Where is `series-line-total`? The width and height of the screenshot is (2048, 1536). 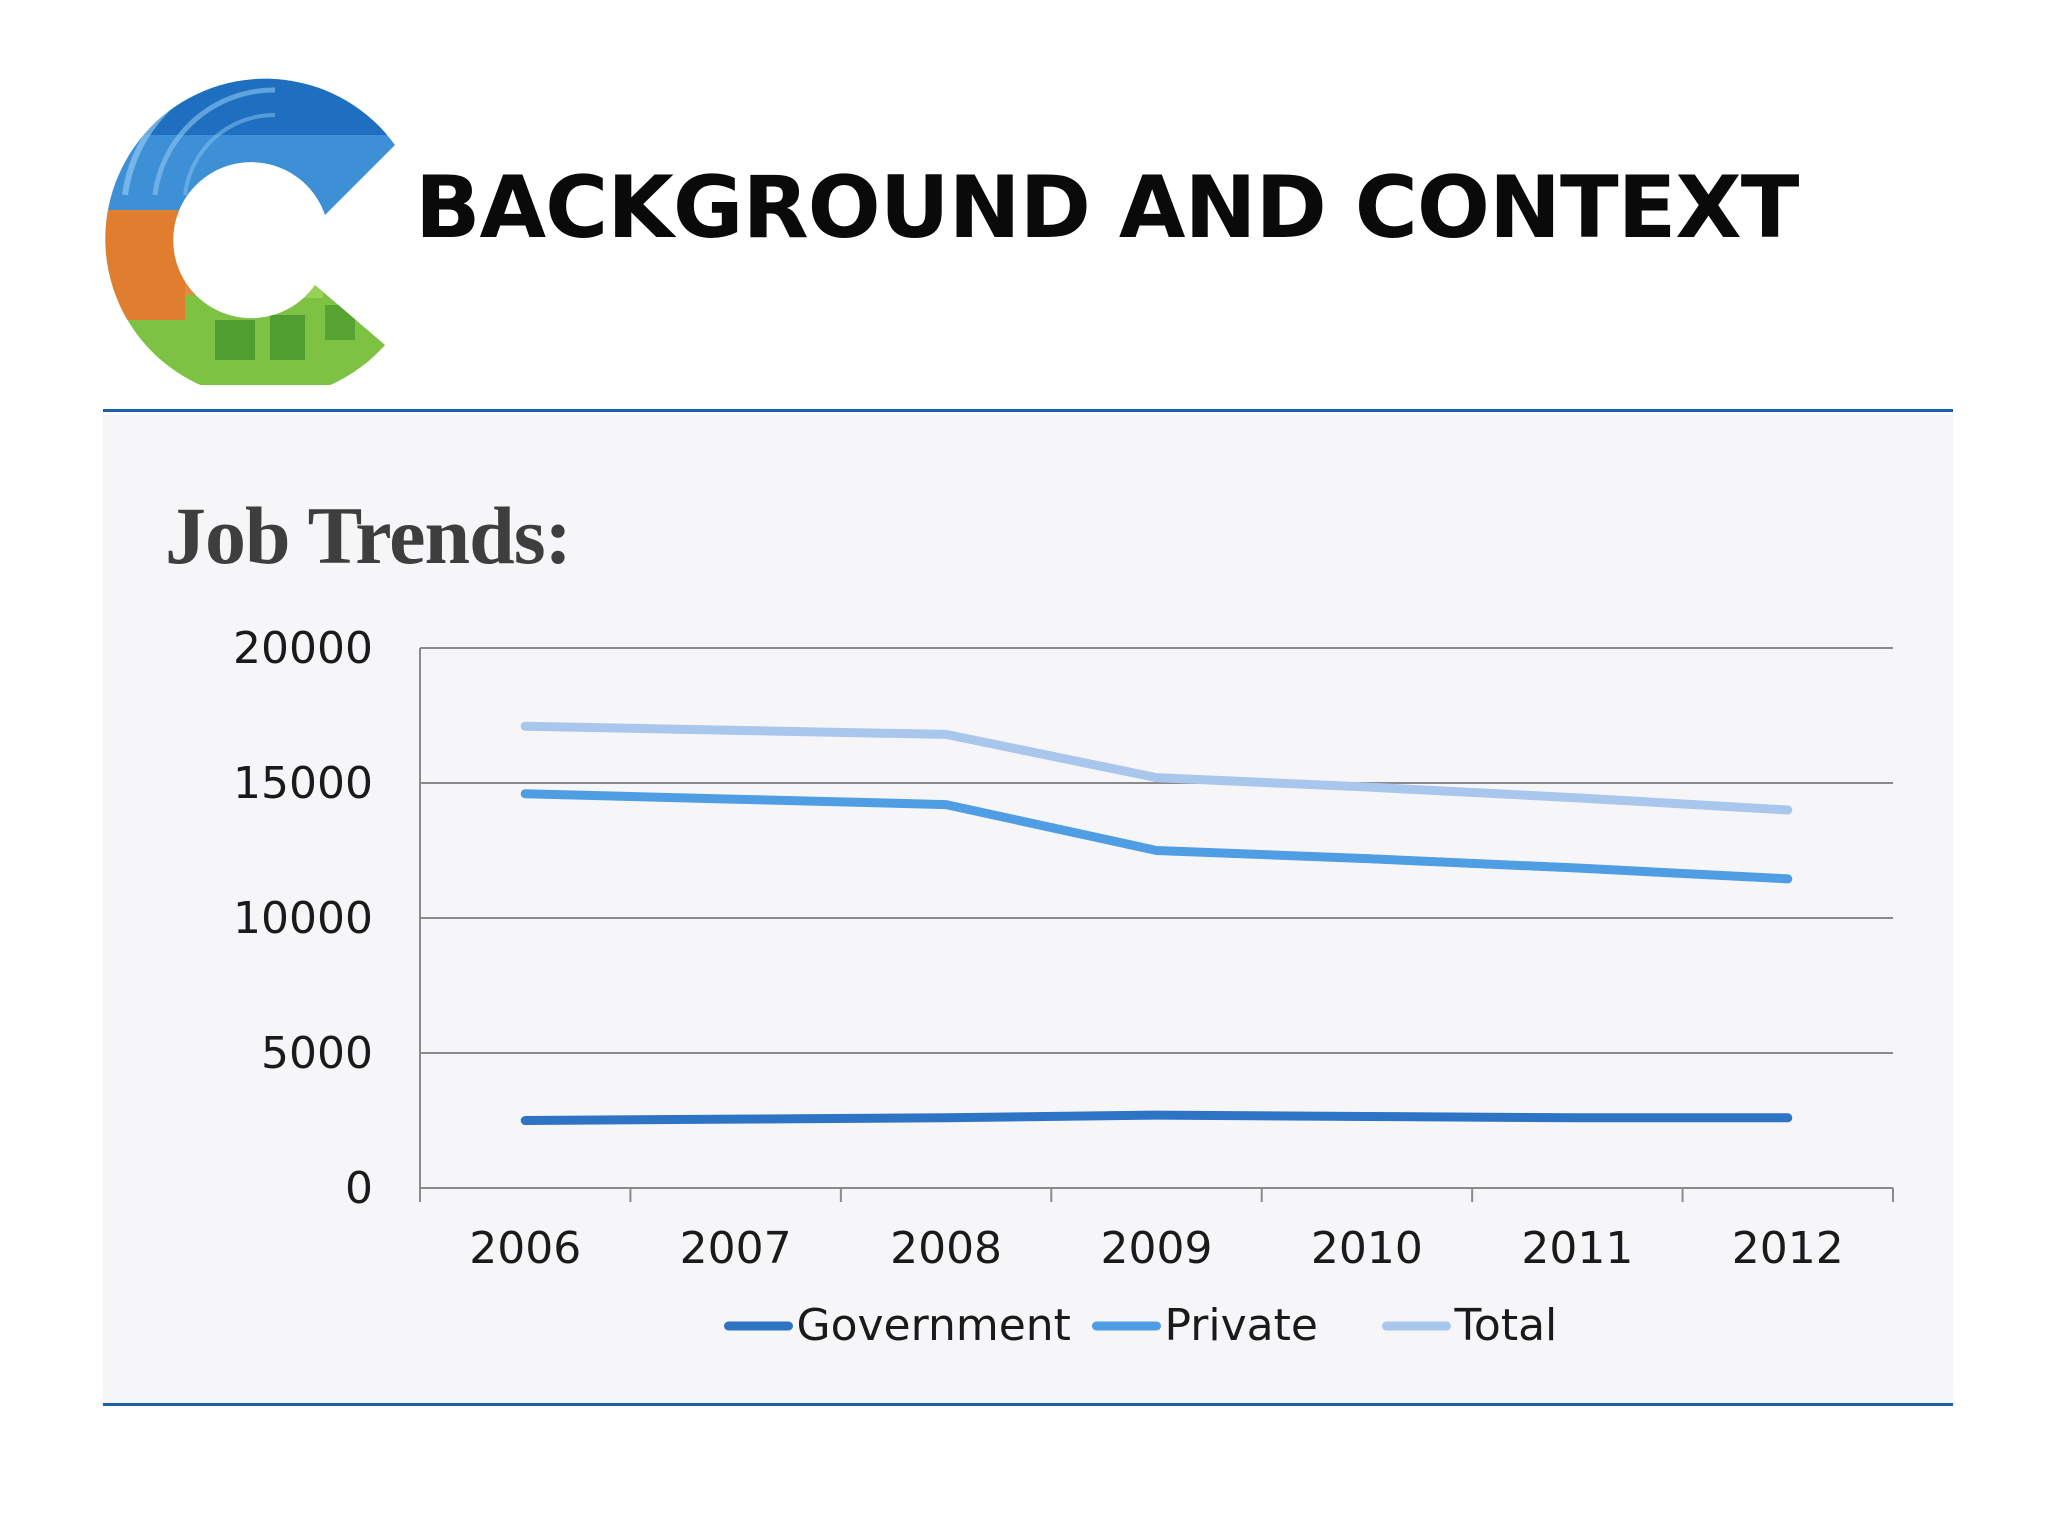 series-line-total is located at coordinates (1156, 768).